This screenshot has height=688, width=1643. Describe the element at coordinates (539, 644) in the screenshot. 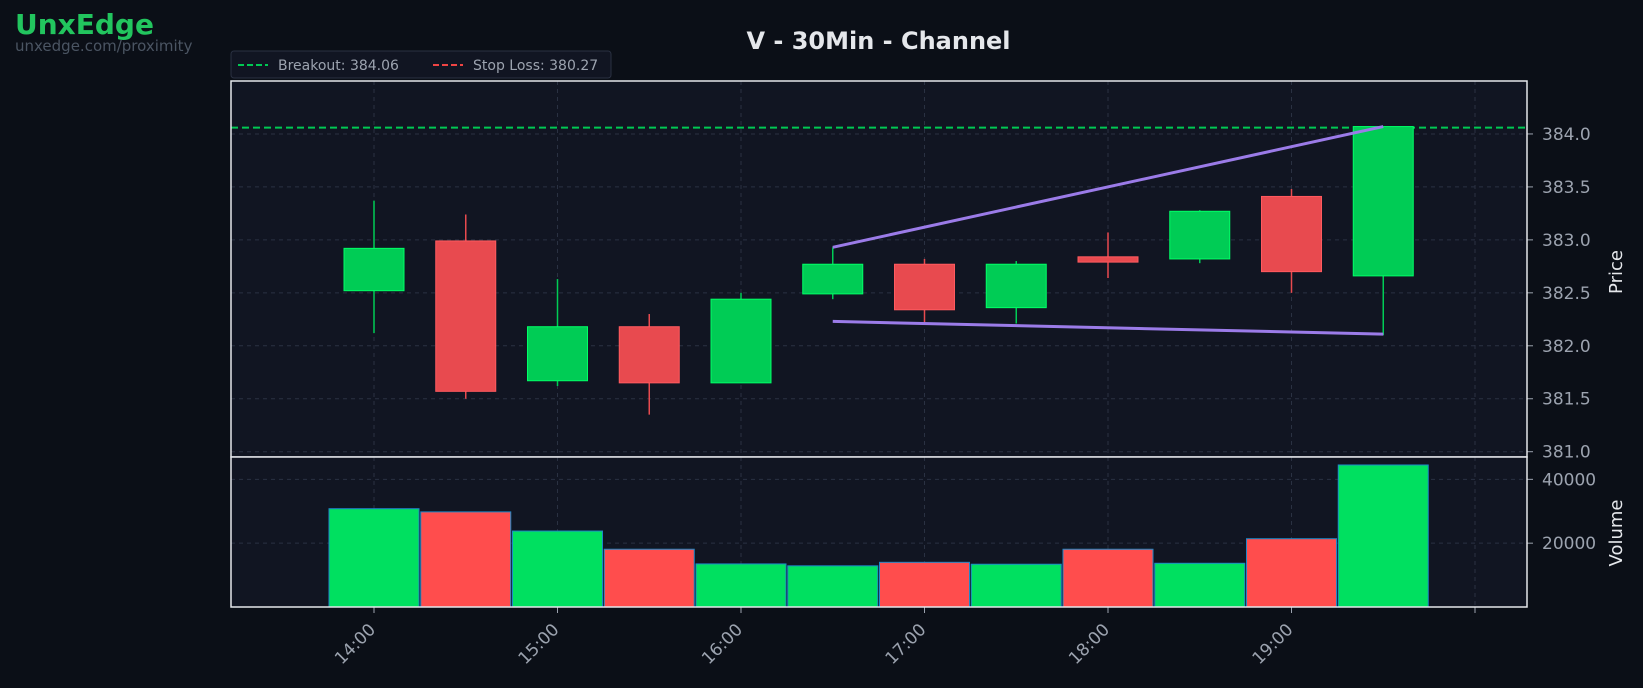

I see `x-tick-label: 15:00` at that location.